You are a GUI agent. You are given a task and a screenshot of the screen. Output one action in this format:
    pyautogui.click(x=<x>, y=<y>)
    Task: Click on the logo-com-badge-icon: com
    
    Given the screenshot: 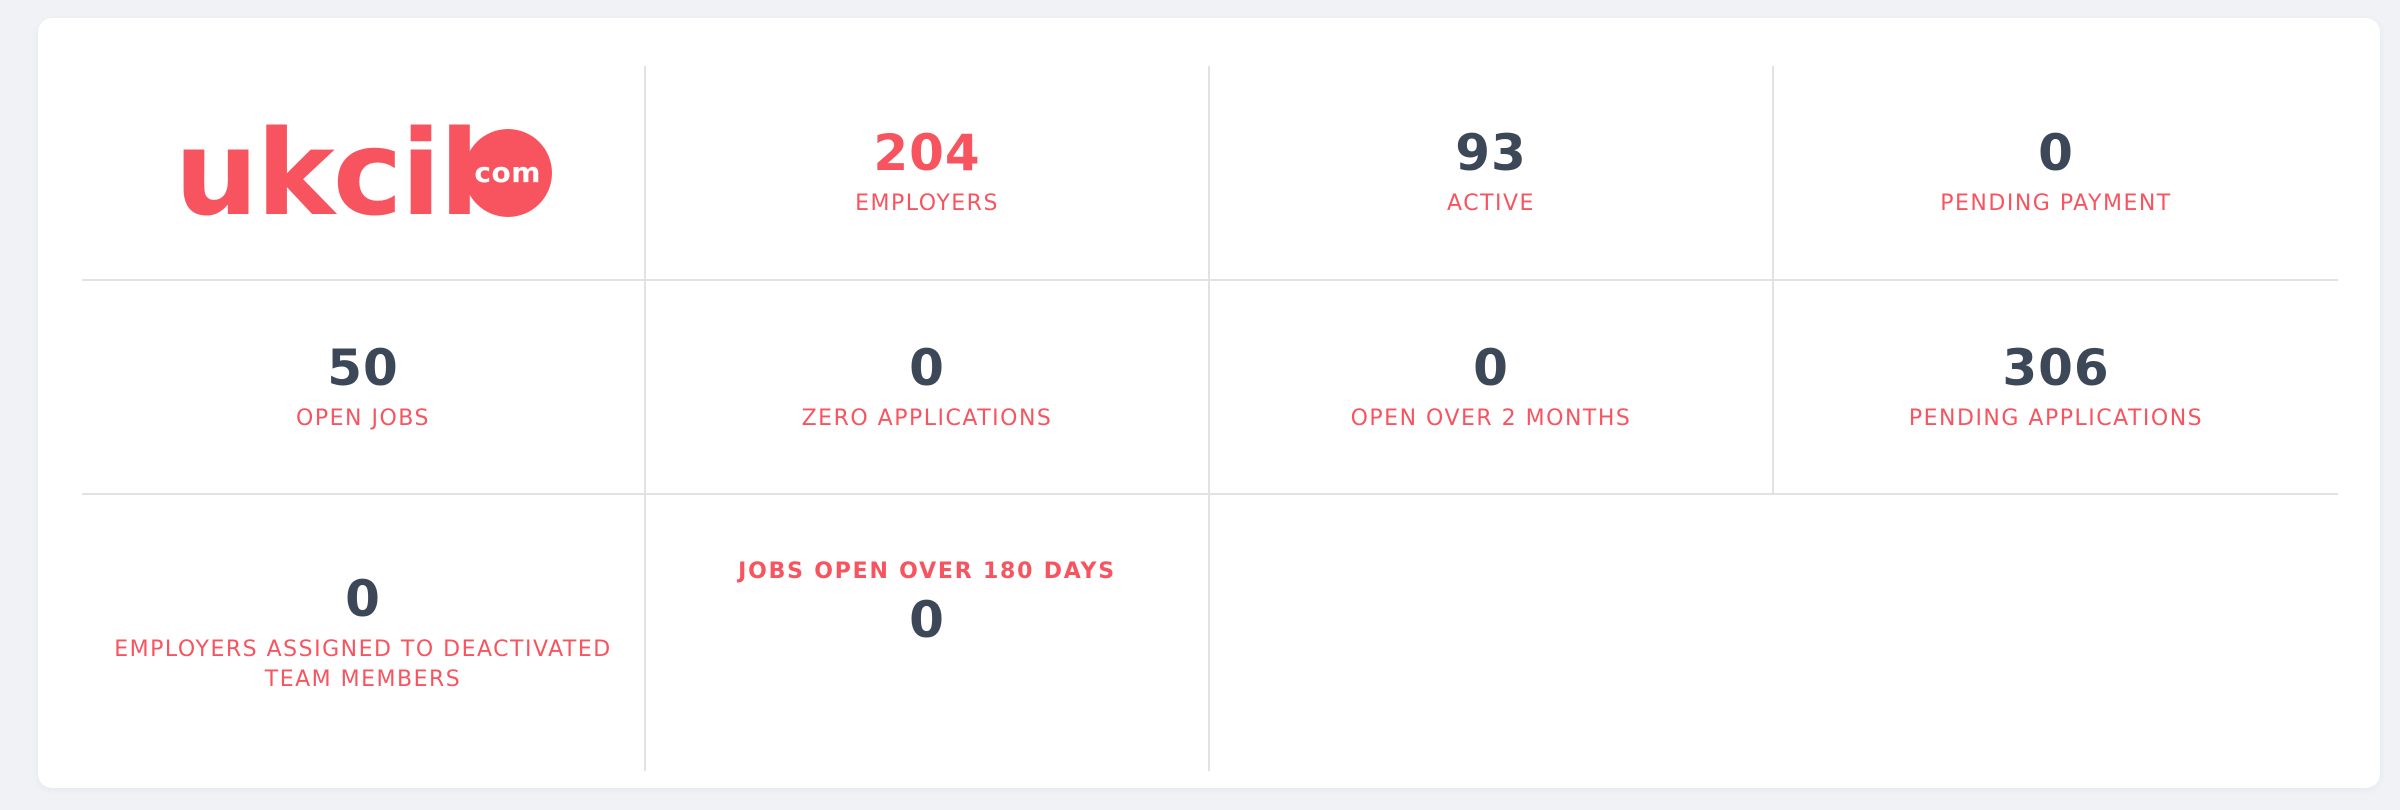 What is the action you would take?
    pyautogui.click(x=507, y=172)
    